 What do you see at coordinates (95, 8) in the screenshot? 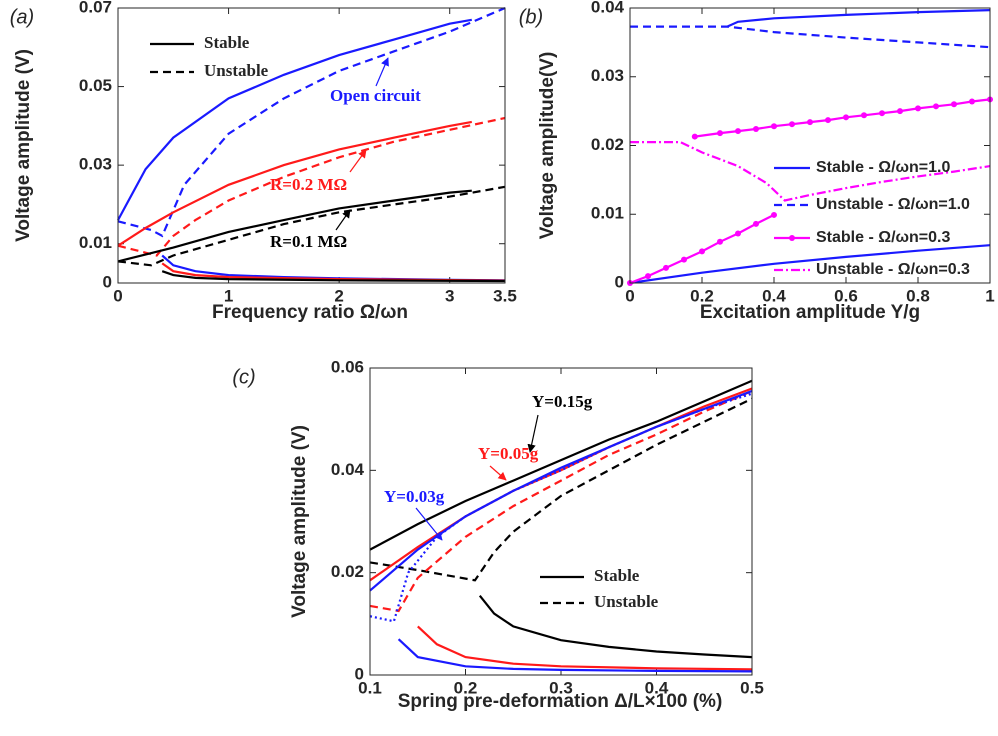
I see `y-tick-label: 0.07` at bounding box center [95, 8].